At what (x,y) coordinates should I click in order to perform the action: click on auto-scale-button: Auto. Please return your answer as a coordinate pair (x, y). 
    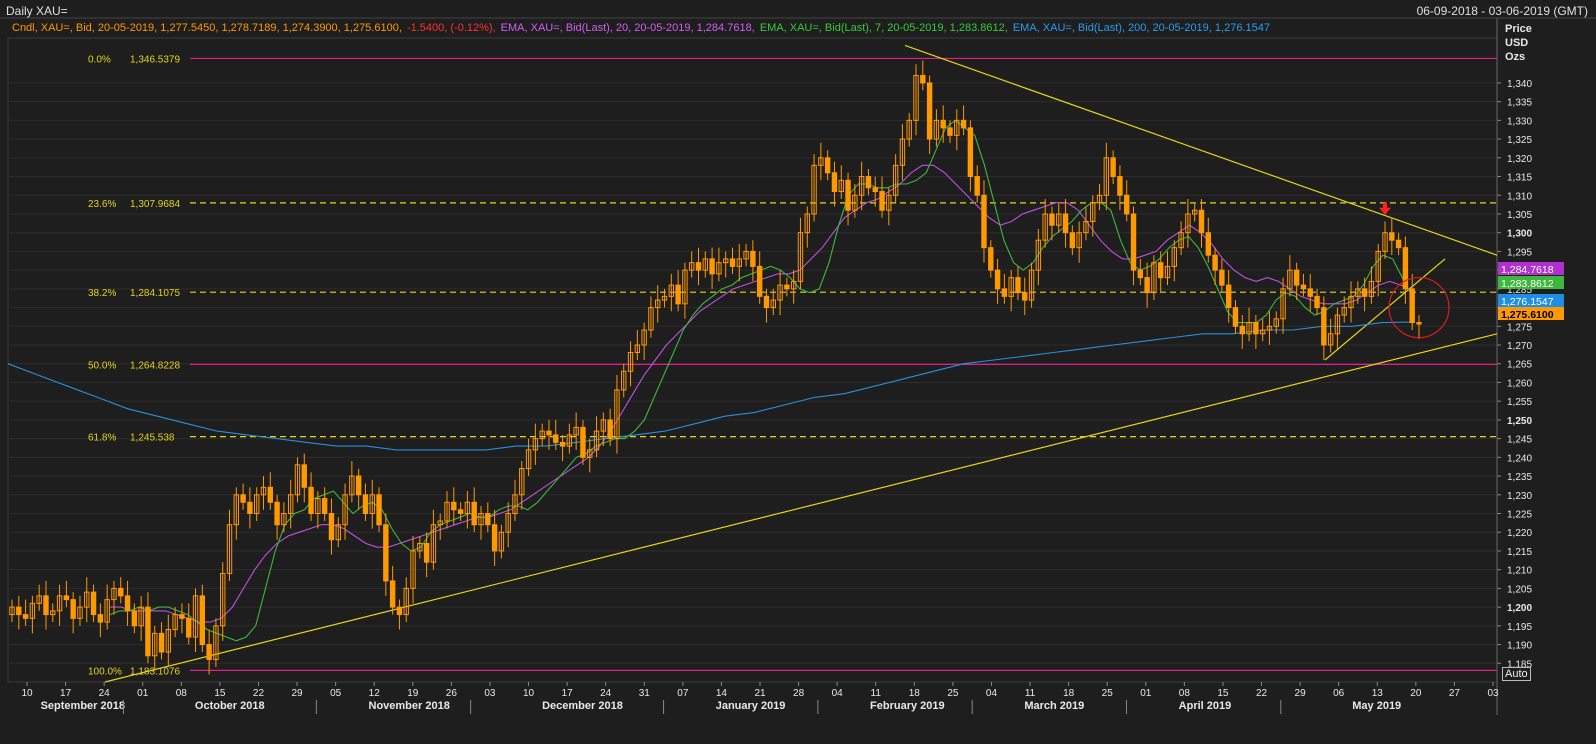
    Looking at the image, I should click on (1516, 674).